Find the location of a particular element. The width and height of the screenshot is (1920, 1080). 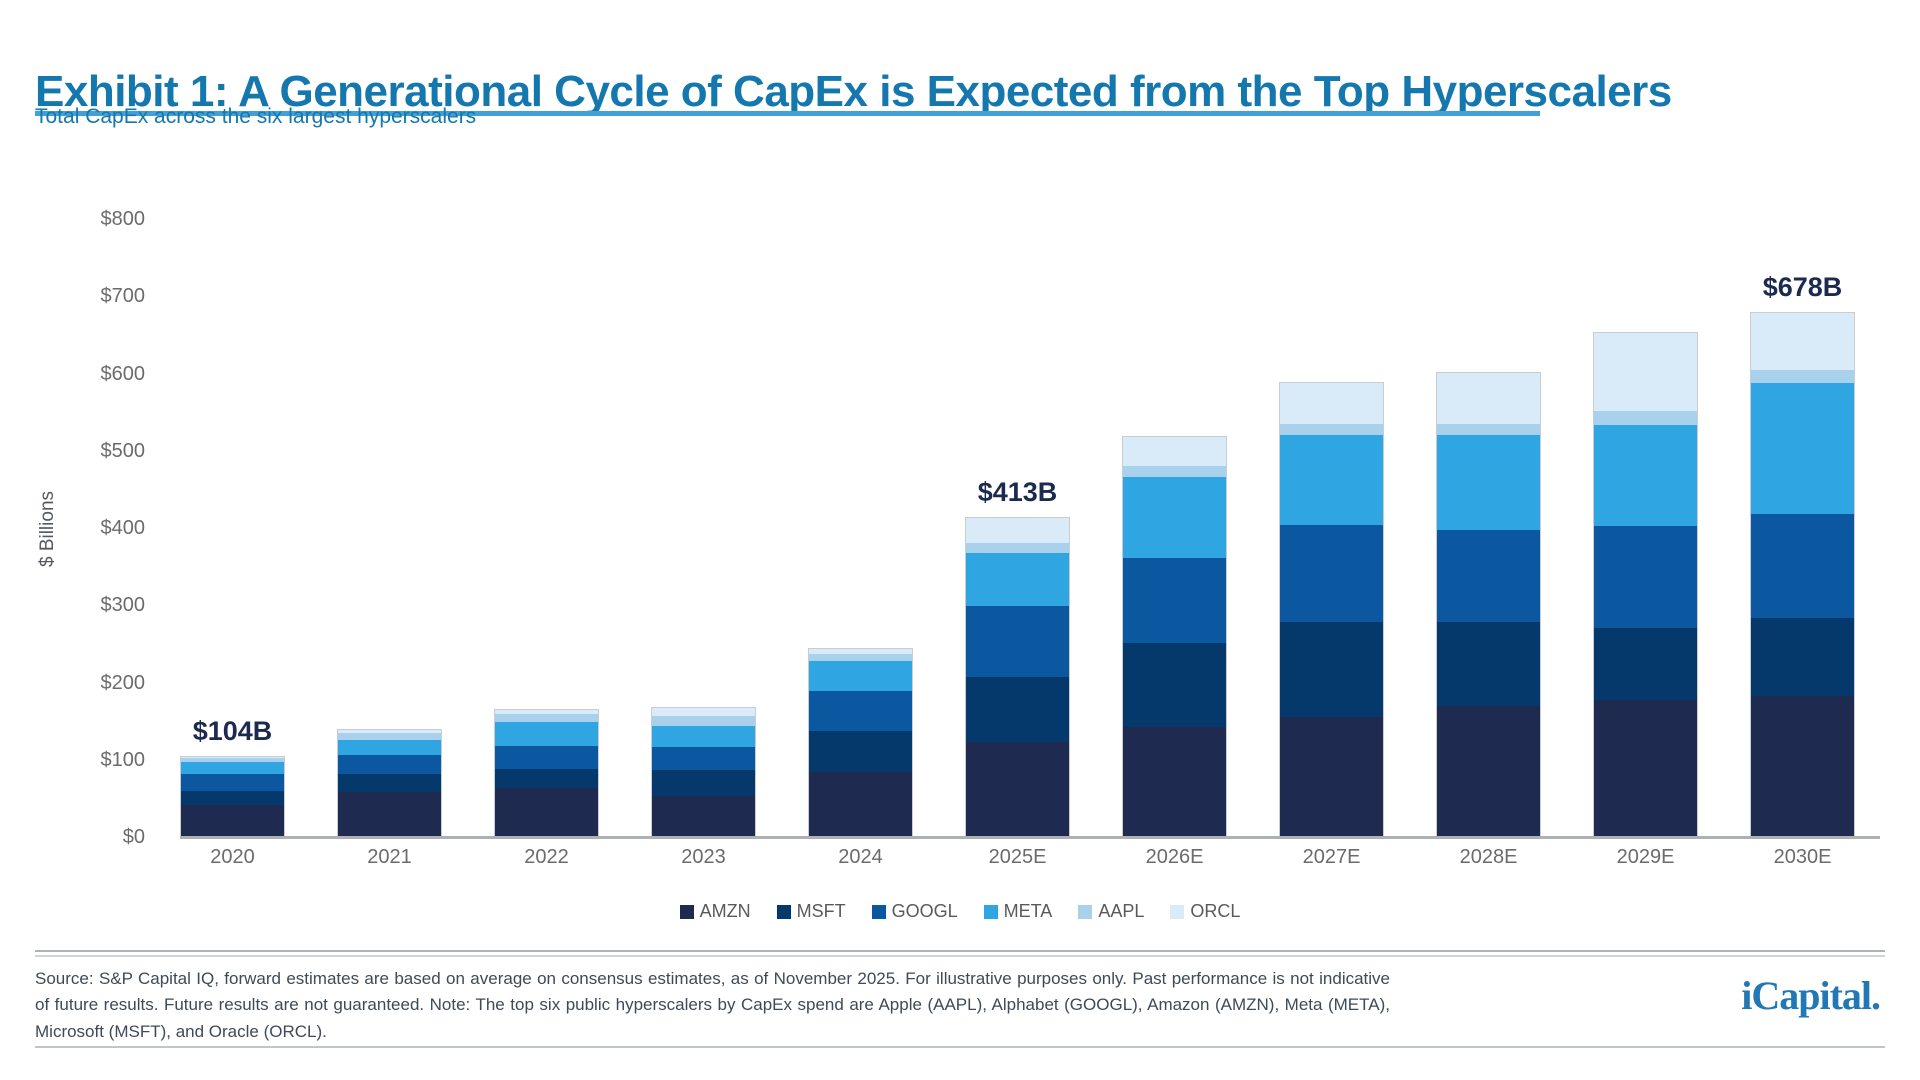

legend-item-MSFT: MSFT is located at coordinates (811, 911).